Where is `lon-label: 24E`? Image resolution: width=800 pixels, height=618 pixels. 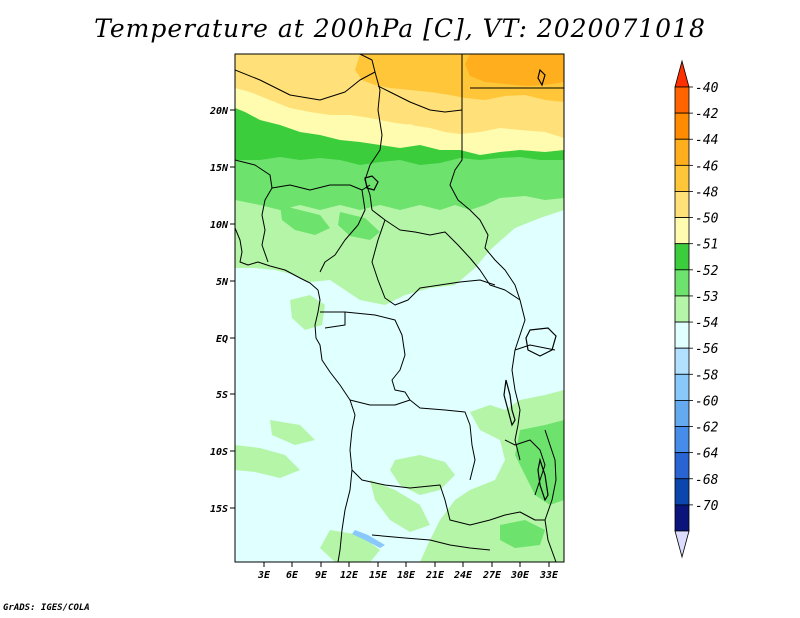 lon-label: 24E is located at coordinates (463, 575).